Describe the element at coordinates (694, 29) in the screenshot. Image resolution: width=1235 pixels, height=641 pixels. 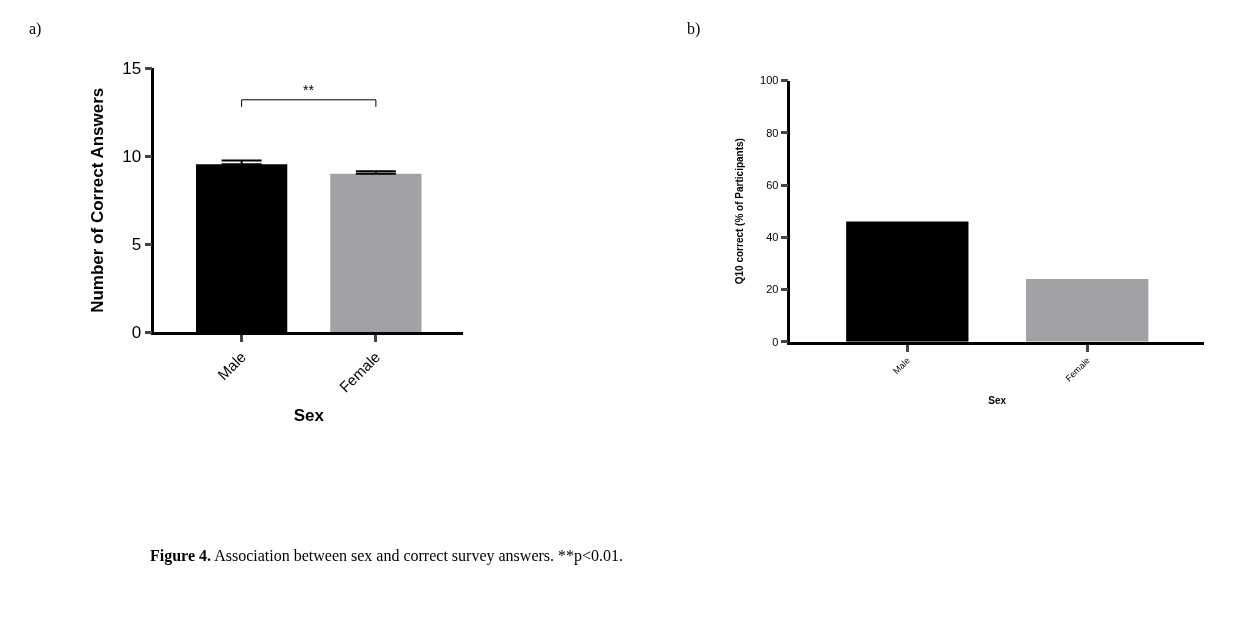
I see `text: b)` at that location.